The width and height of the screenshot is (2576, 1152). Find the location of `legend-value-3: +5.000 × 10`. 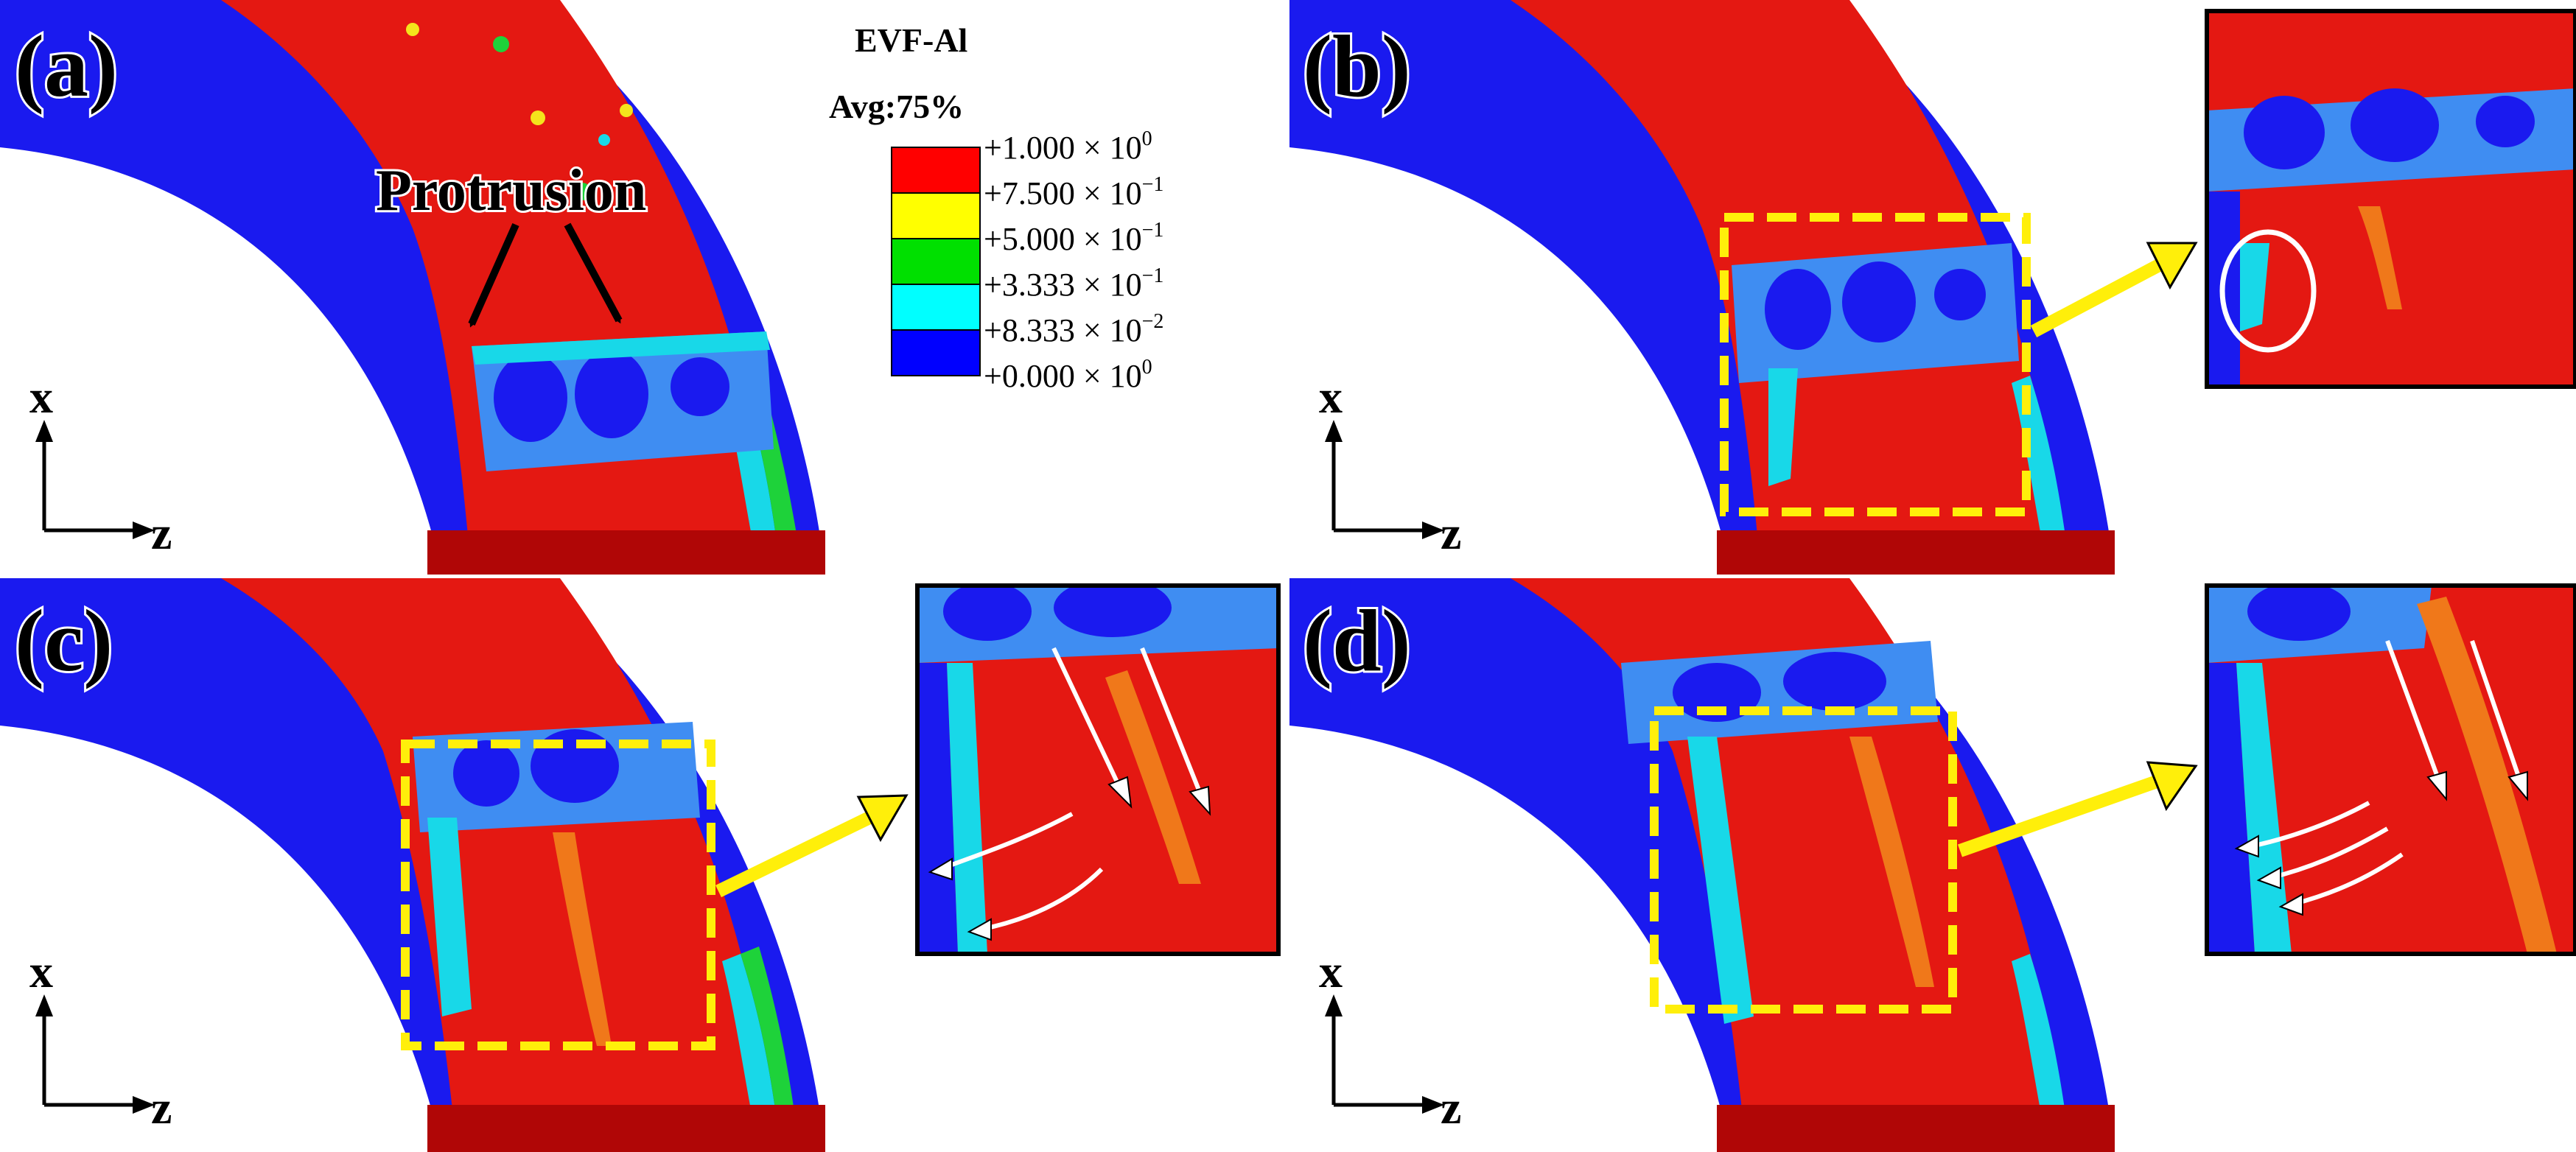

legend-value-3: +5.000 × 10 is located at coordinates (1063, 239).